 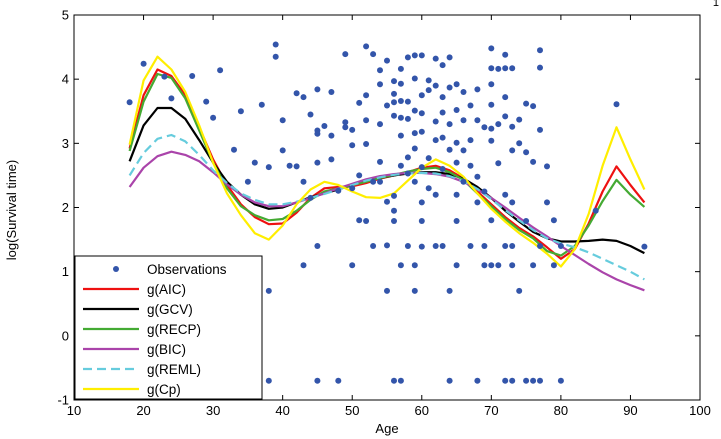 What do you see at coordinates (65, 79) in the screenshot?
I see `y-tick-label: 4` at bounding box center [65, 79].